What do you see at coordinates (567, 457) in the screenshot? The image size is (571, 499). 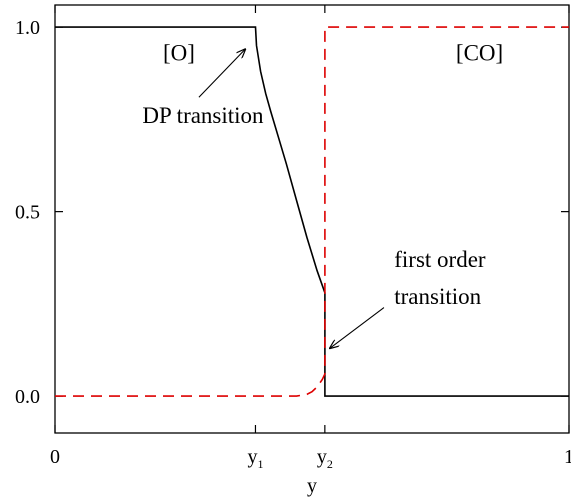 I see `x-tick-label: 1` at bounding box center [567, 457].